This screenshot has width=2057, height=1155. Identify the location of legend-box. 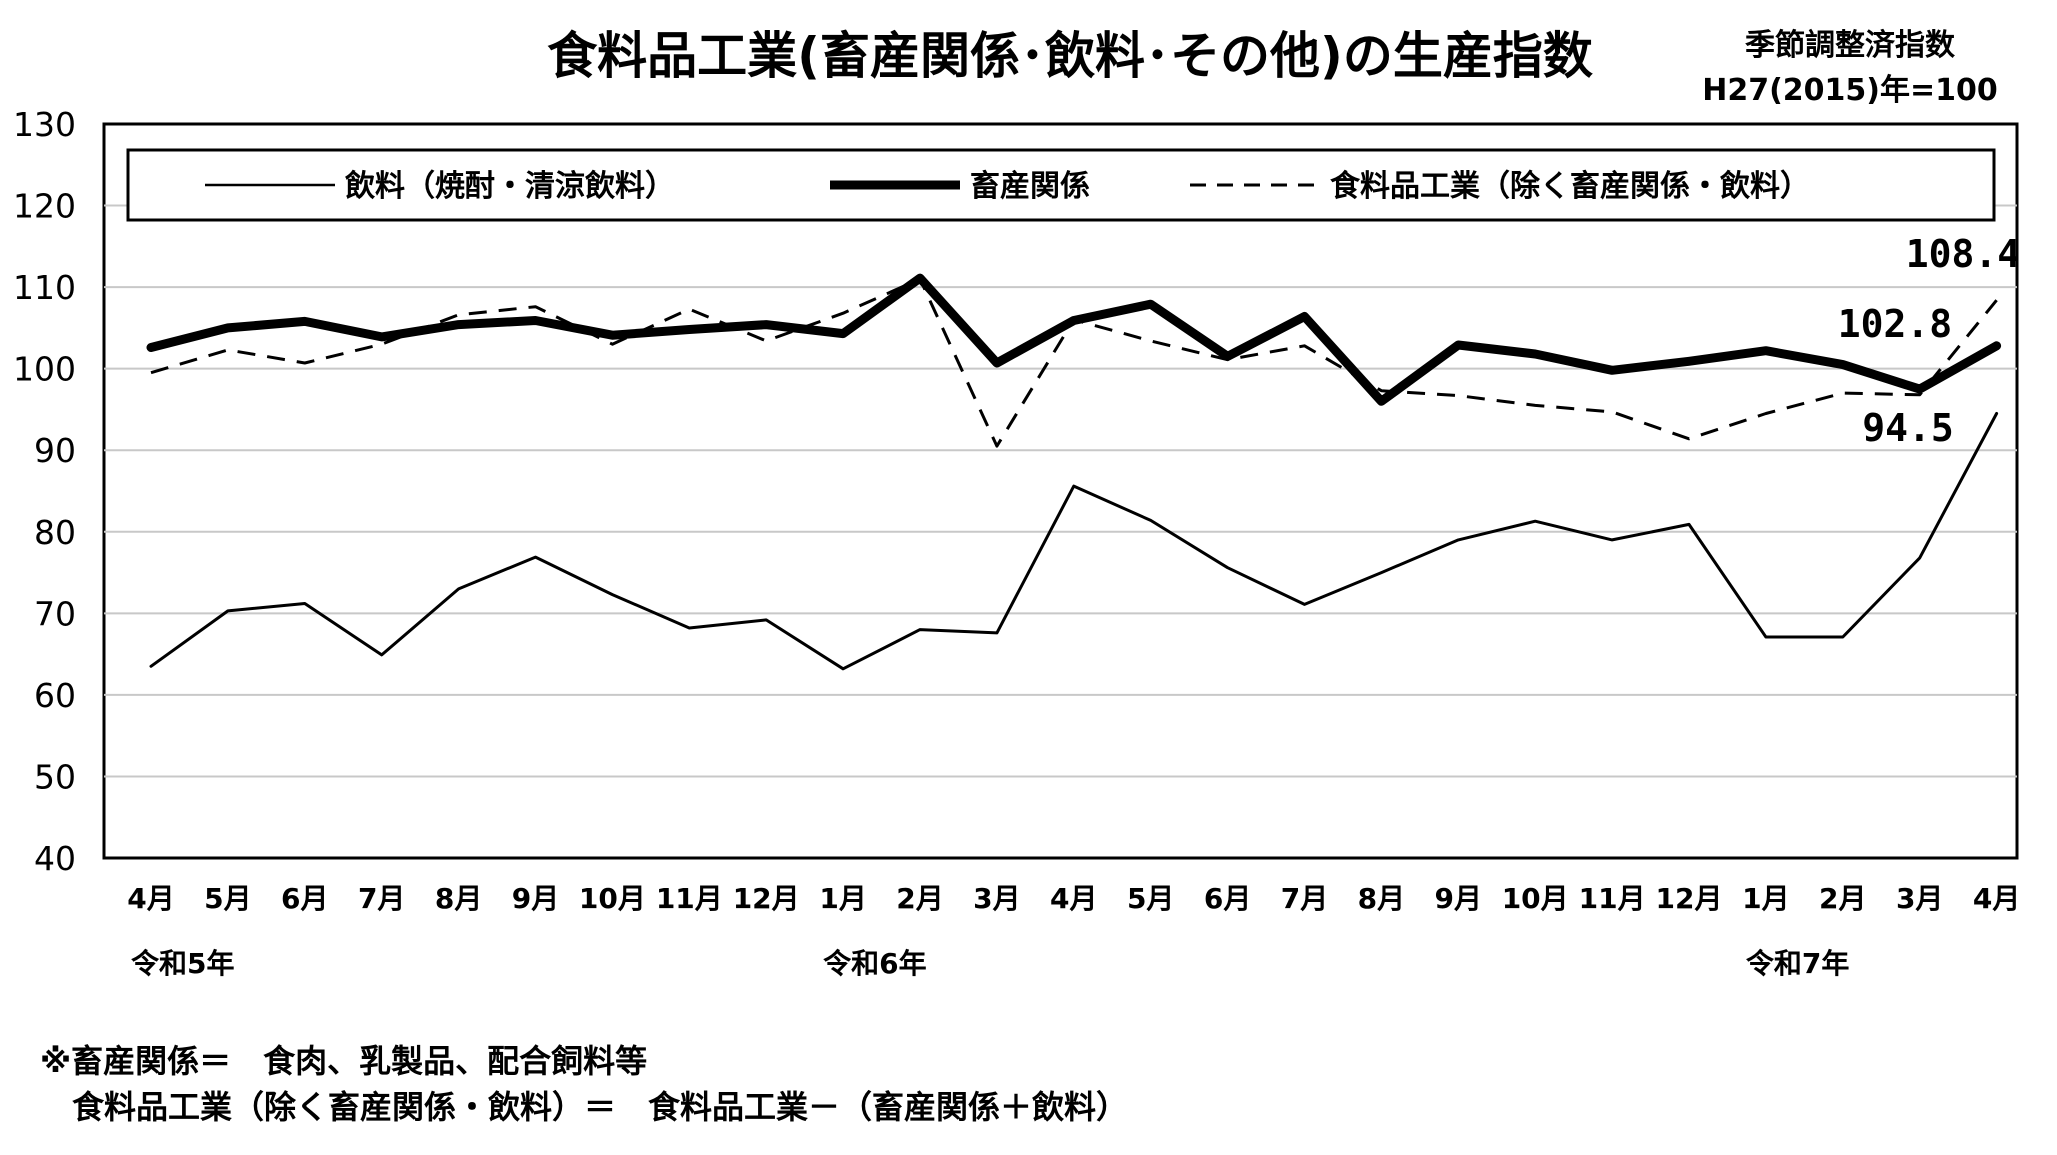
(1061, 185).